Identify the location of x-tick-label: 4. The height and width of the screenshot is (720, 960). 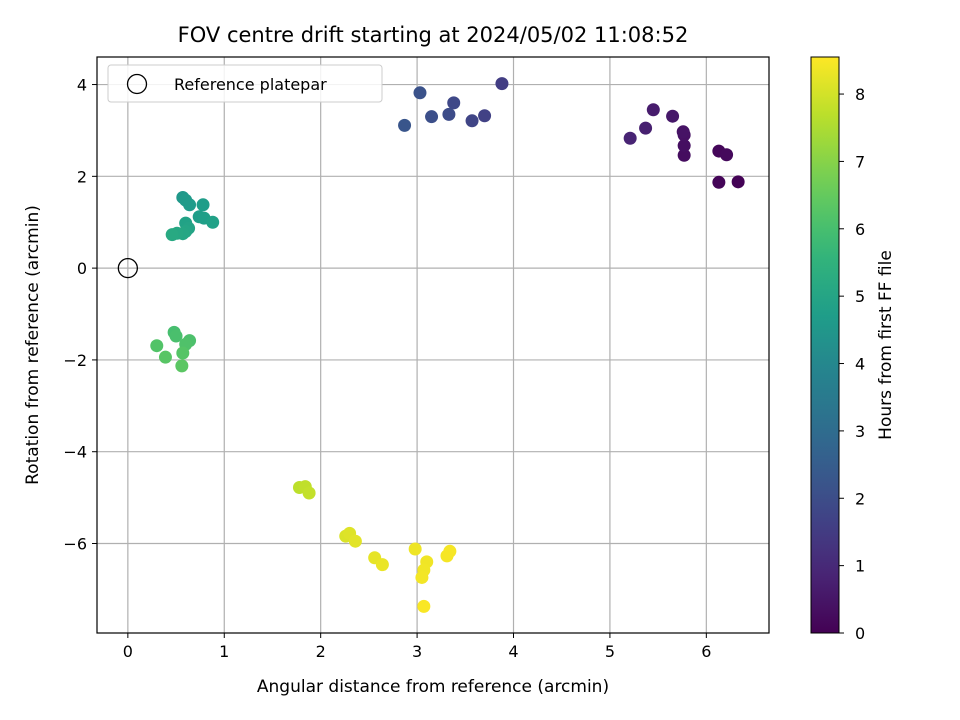
(513, 651).